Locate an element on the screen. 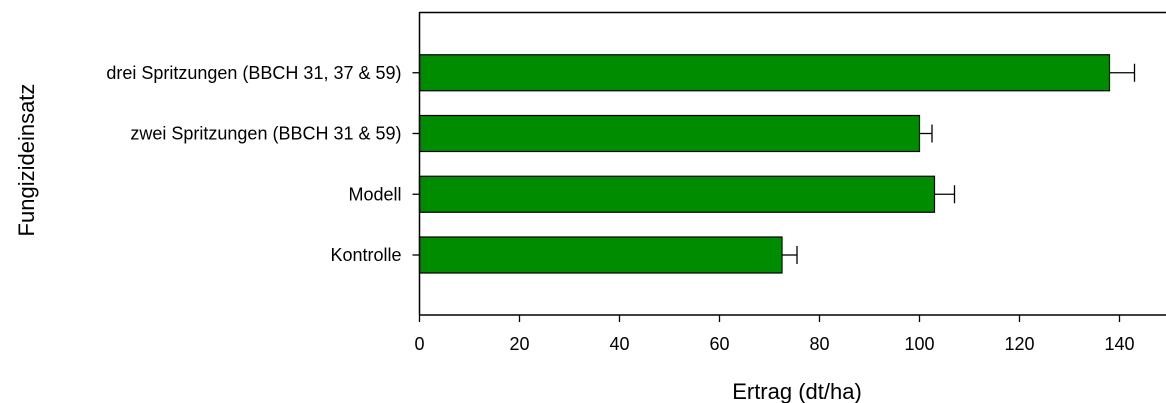 The height and width of the screenshot is (403, 1166). y-axis-title: Fungizideinsatz is located at coordinates (26, 160).